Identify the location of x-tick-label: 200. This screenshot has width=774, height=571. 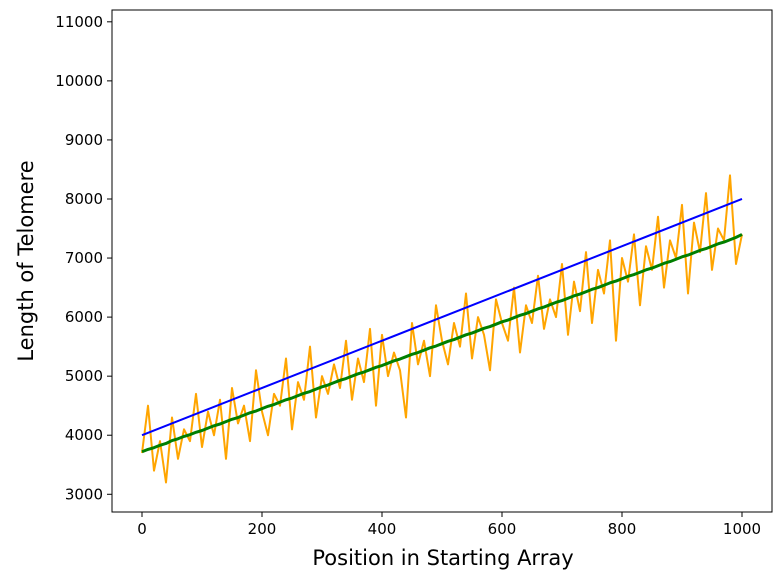
(262, 529).